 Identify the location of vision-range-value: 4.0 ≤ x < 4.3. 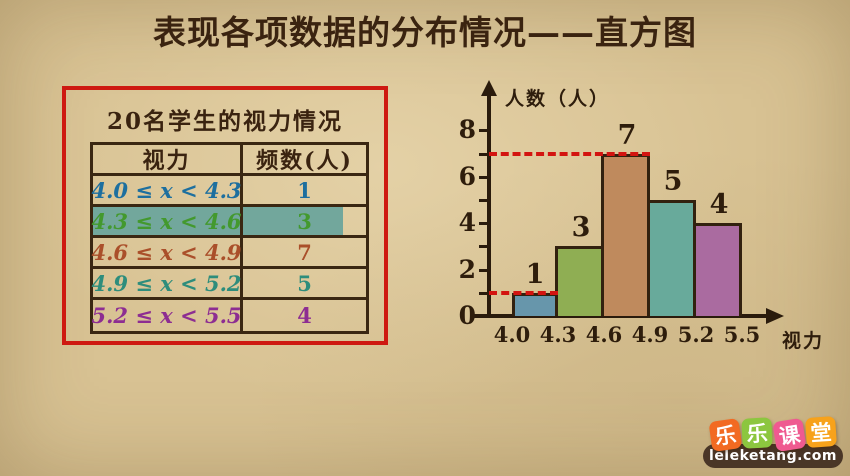
(166, 190).